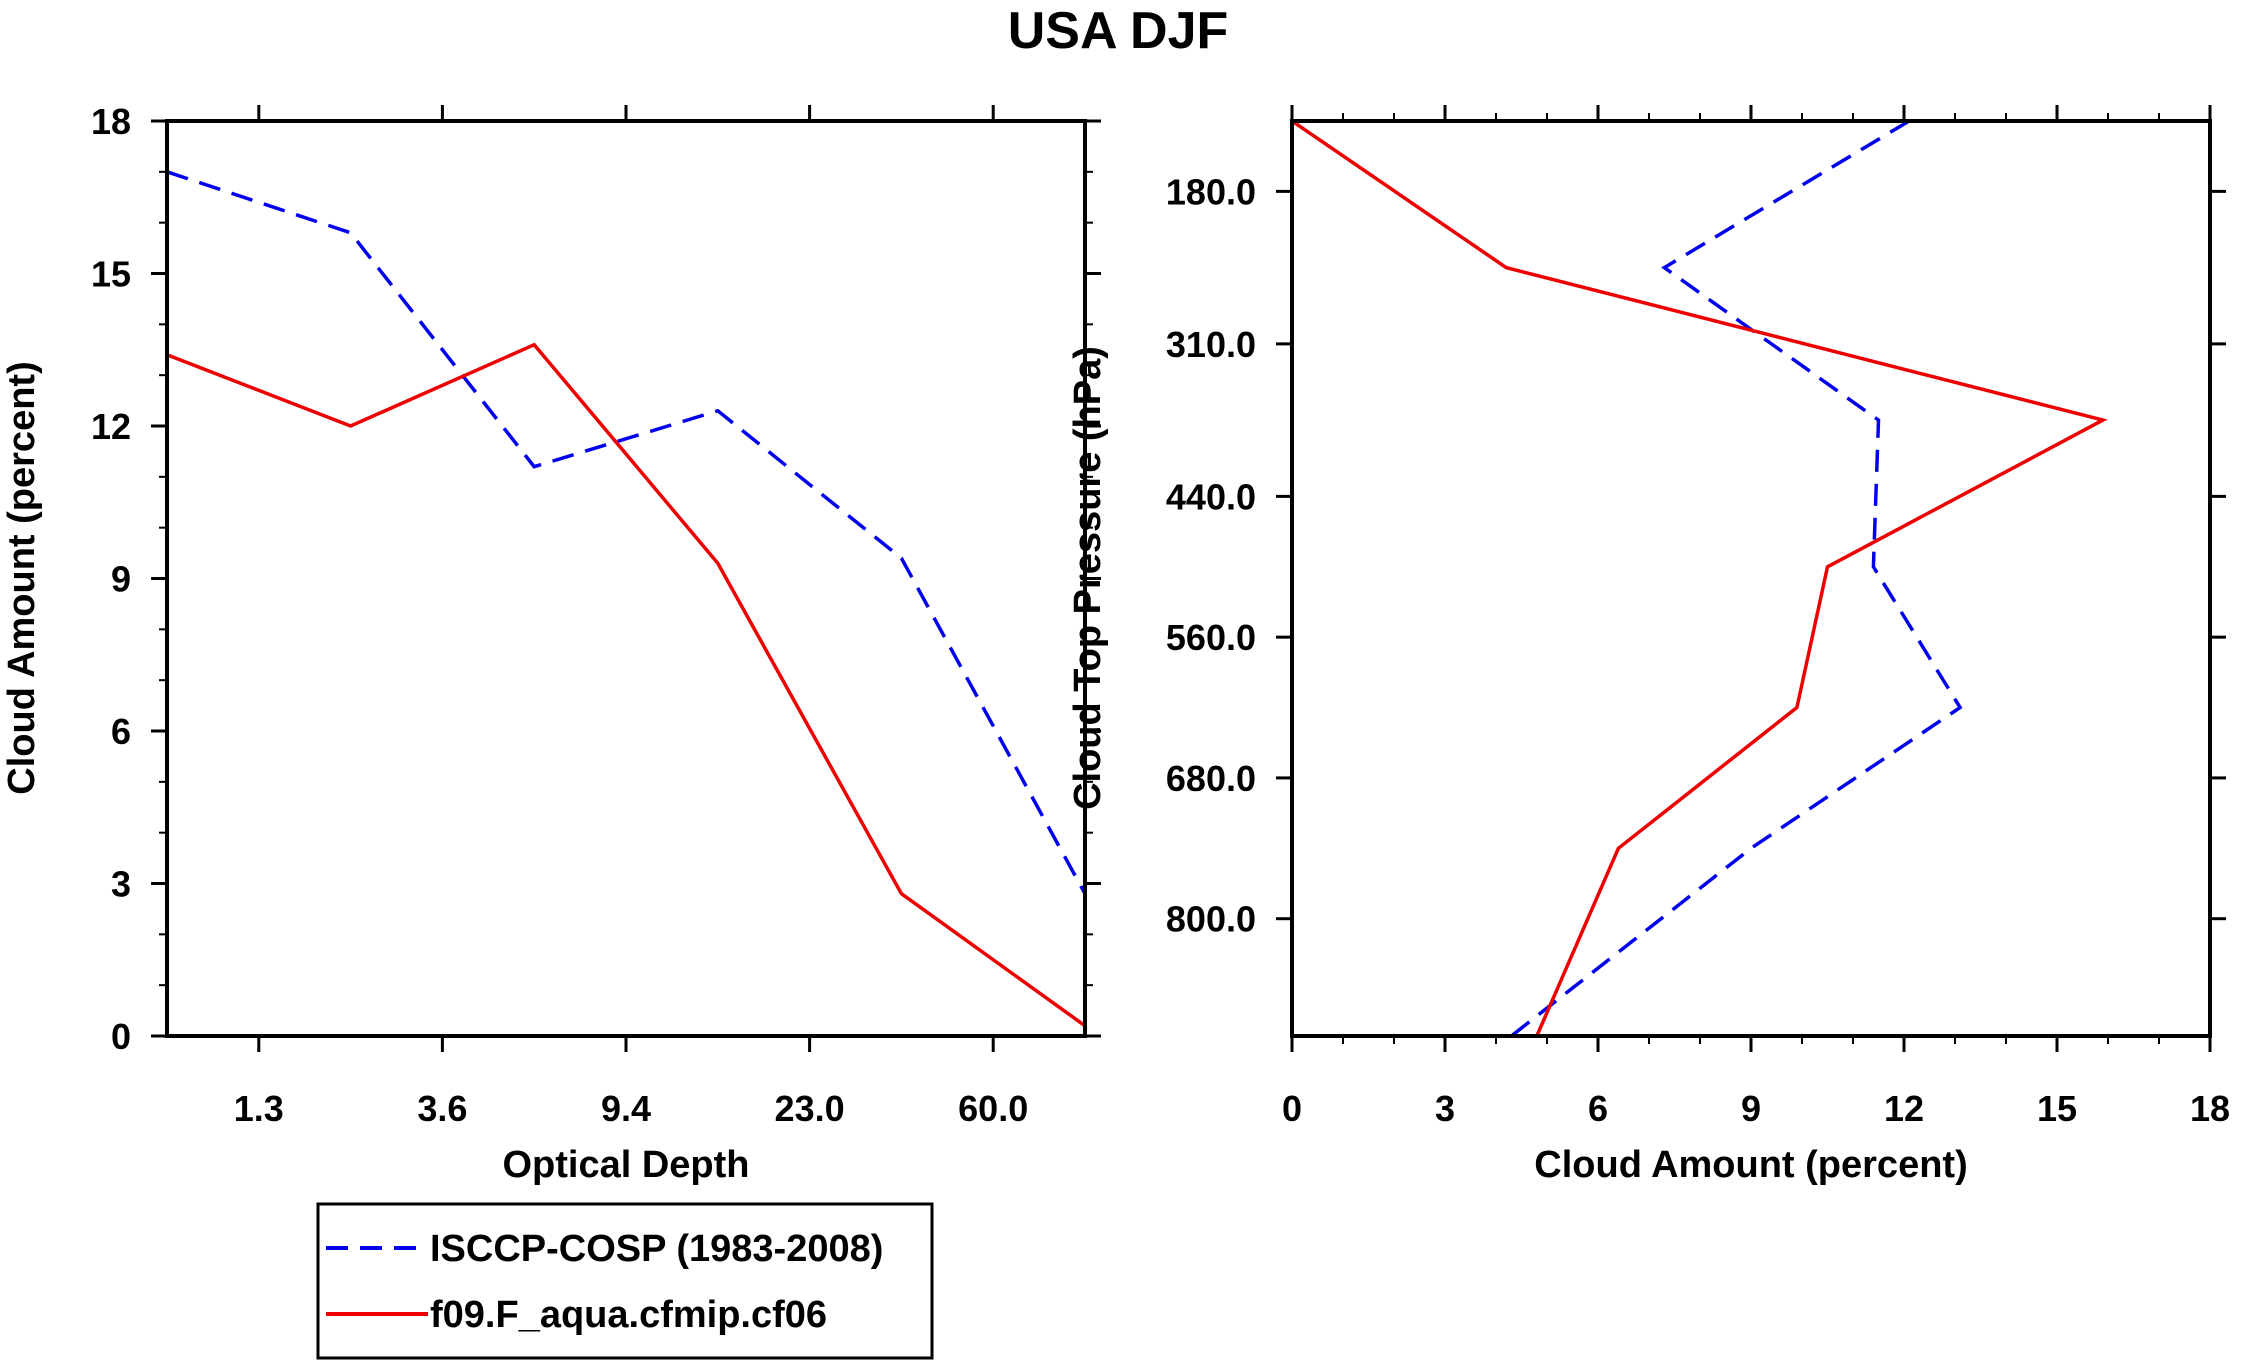 The image size is (2241, 1367). What do you see at coordinates (259, 1108) in the screenshot?
I see `left-x-tick-label: 1.3` at bounding box center [259, 1108].